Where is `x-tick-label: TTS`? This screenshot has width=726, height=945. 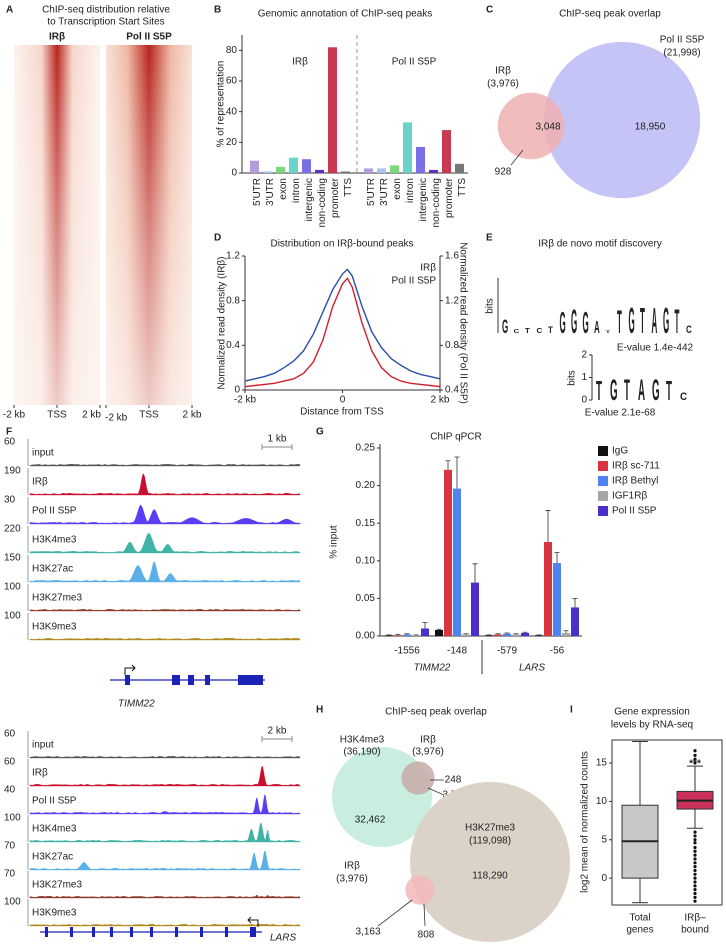
x-tick-label: TTS is located at coordinates (462, 187).